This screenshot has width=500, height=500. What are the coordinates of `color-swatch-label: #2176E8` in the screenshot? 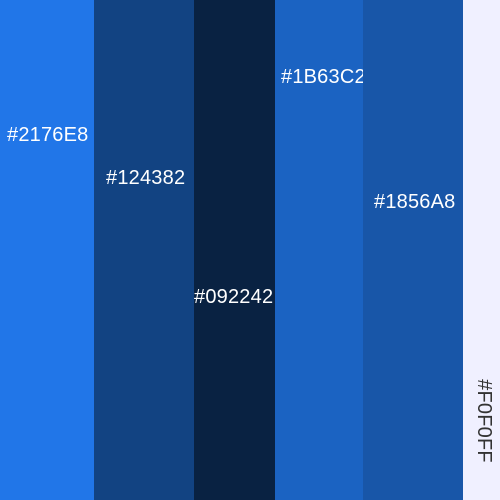 It's located at (48, 135).